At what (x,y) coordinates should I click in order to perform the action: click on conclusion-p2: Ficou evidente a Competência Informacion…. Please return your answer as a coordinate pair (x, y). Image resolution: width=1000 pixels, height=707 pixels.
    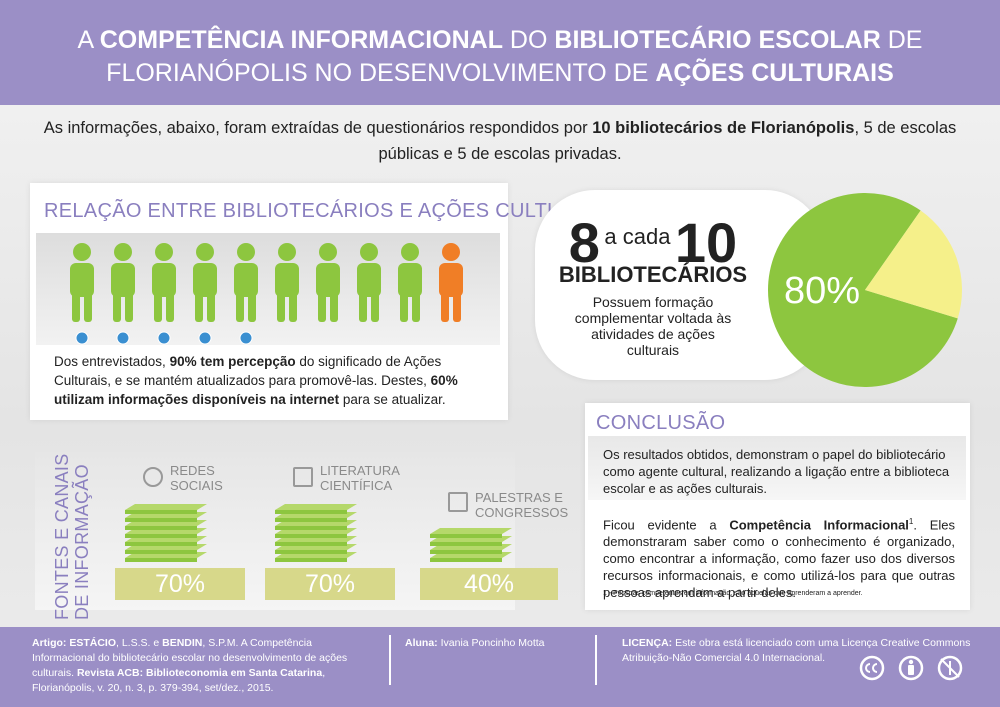
    Looking at the image, I should click on (779, 557).